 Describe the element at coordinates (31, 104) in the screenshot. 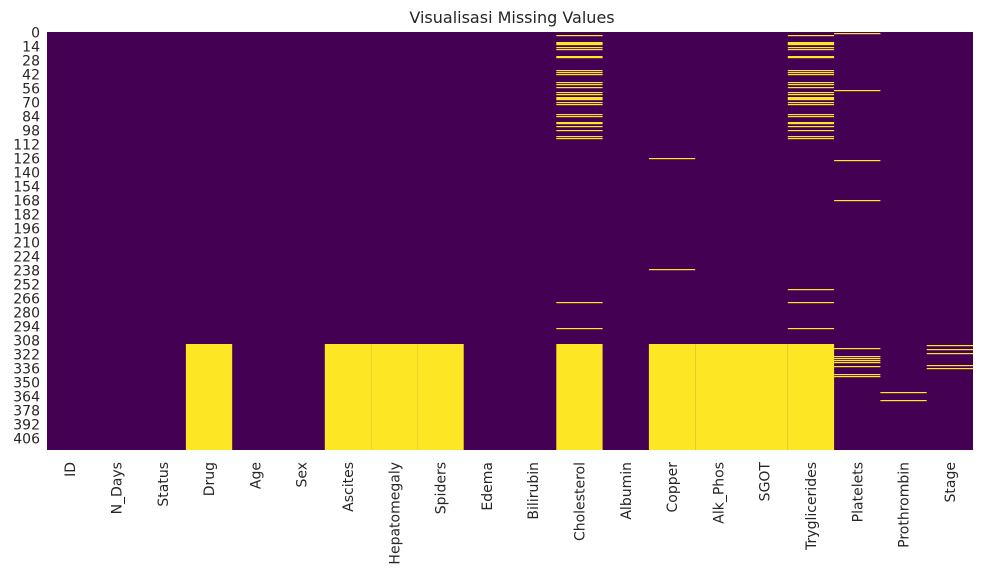

I see `y-tick-label: 70` at that location.